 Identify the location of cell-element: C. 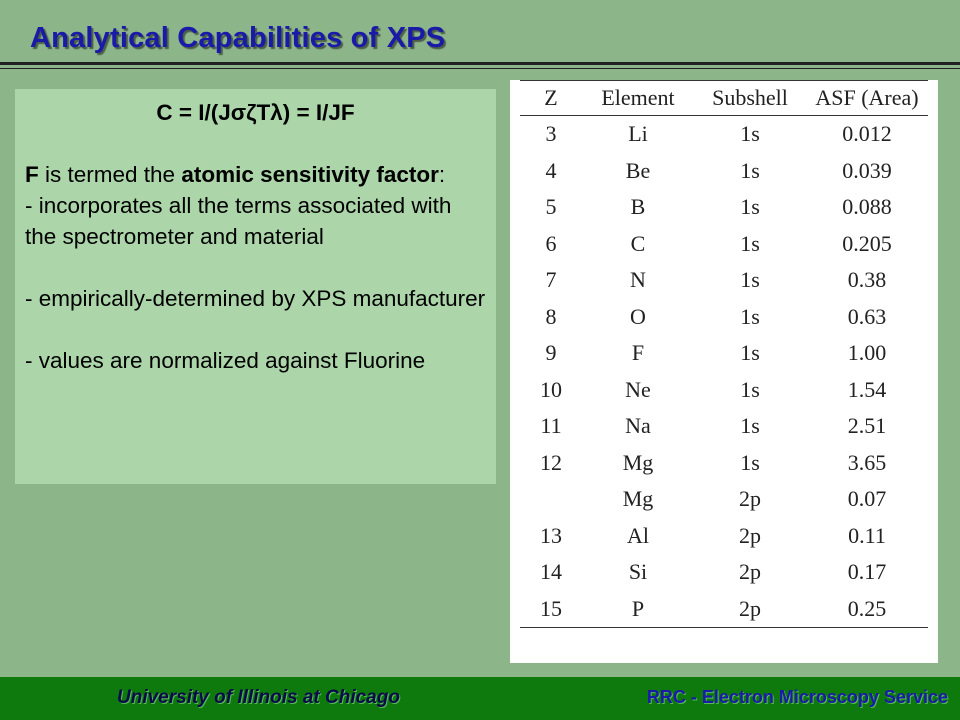
(638, 243).